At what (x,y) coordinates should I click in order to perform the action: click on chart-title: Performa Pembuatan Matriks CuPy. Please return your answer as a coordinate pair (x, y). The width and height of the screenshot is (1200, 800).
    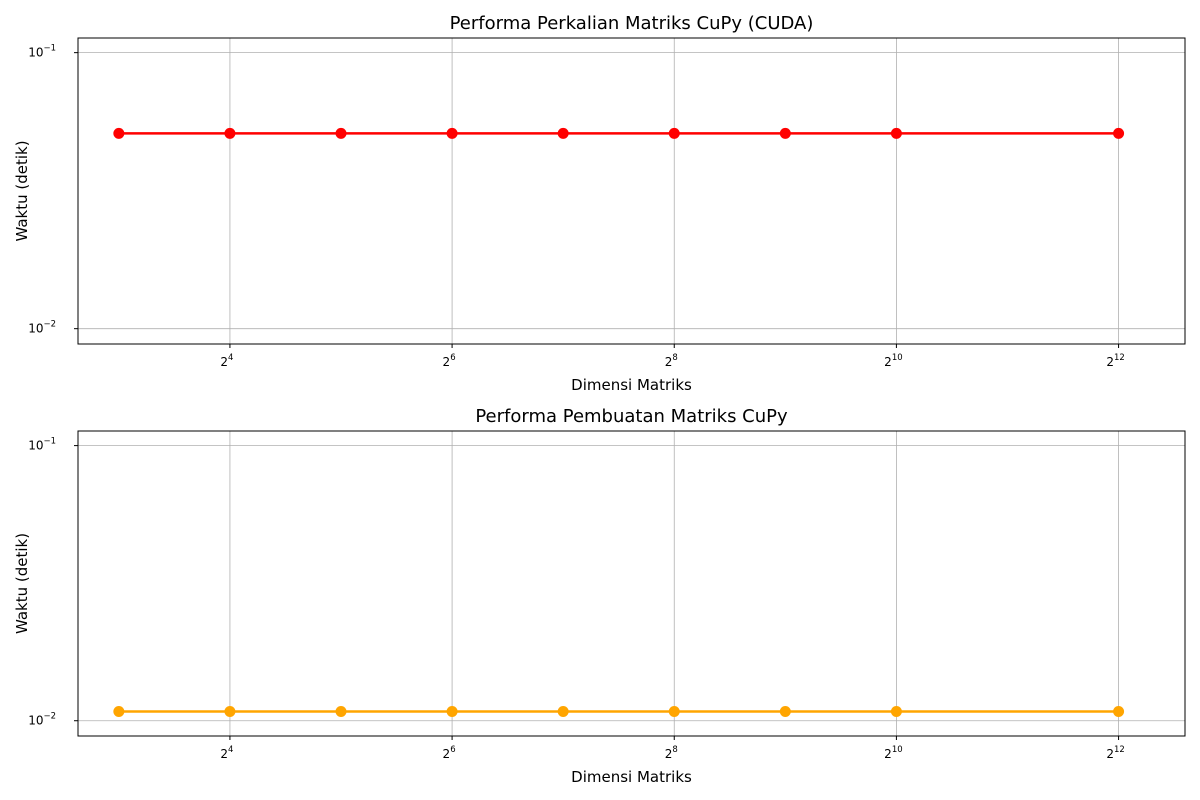
    Looking at the image, I should click on (631, 416).